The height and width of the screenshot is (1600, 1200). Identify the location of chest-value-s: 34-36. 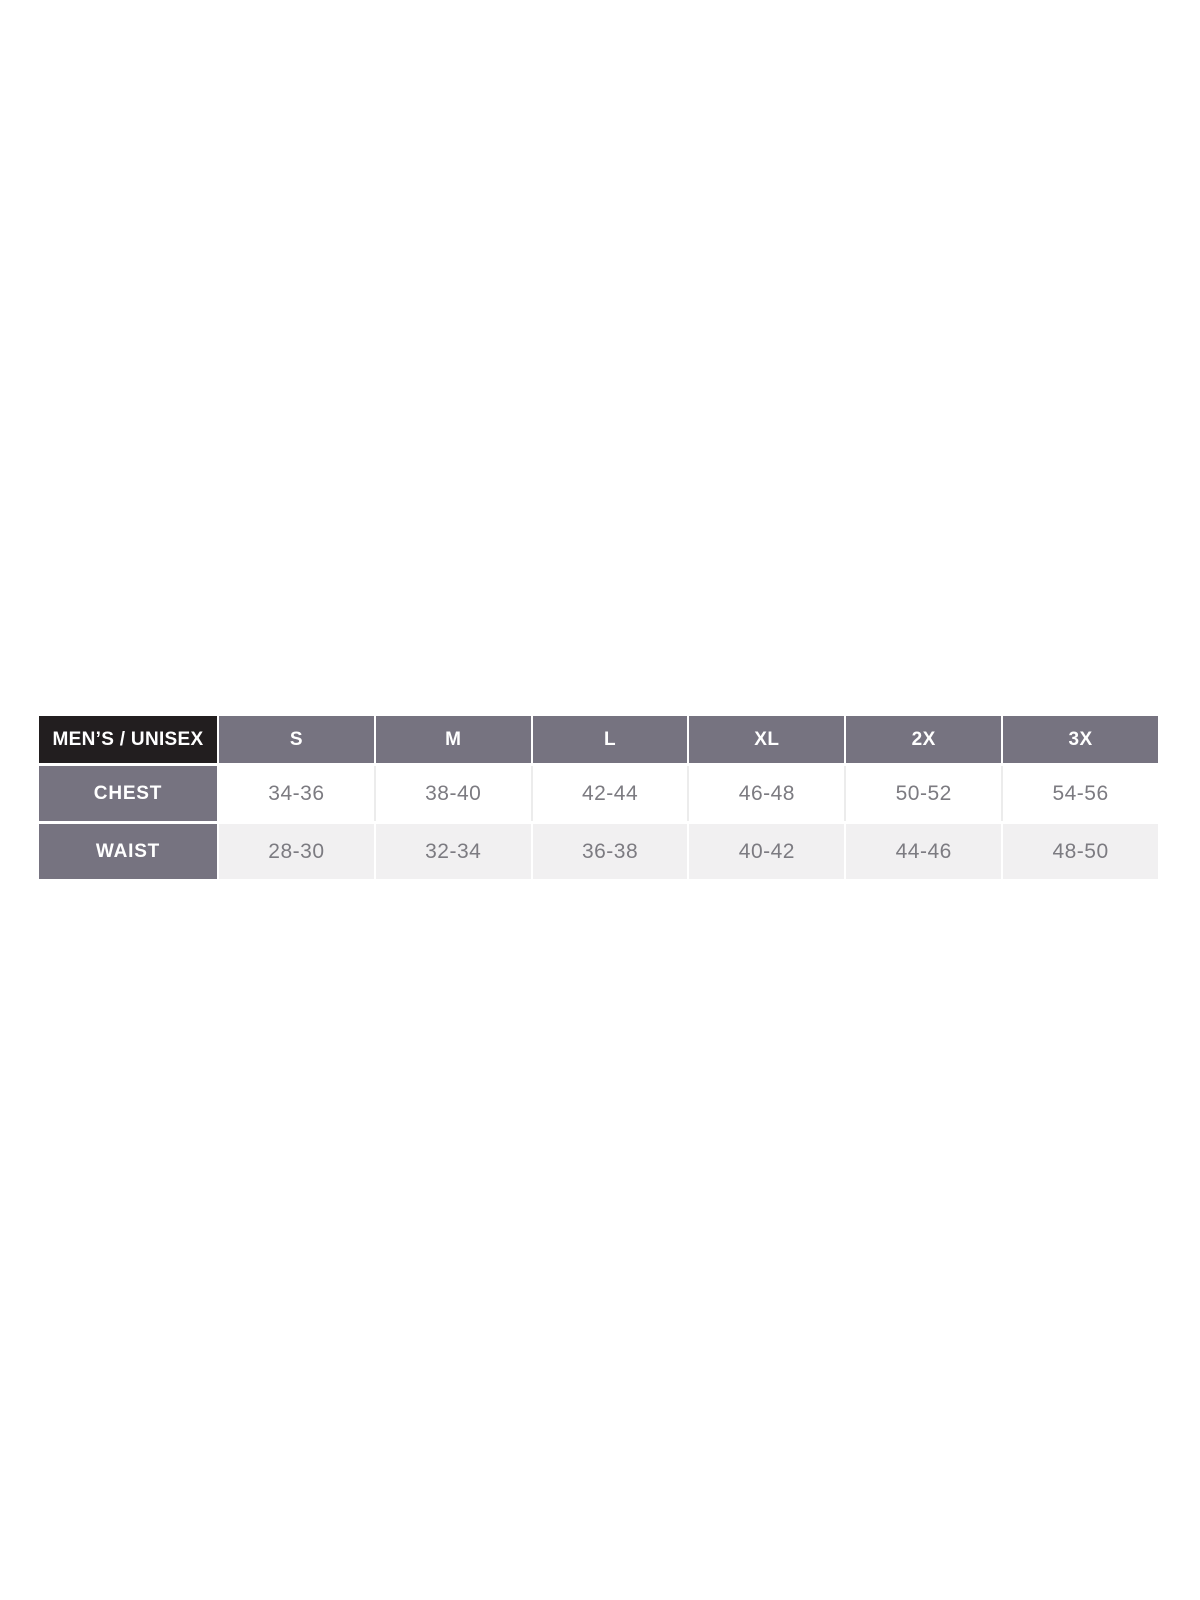
(295, 793).